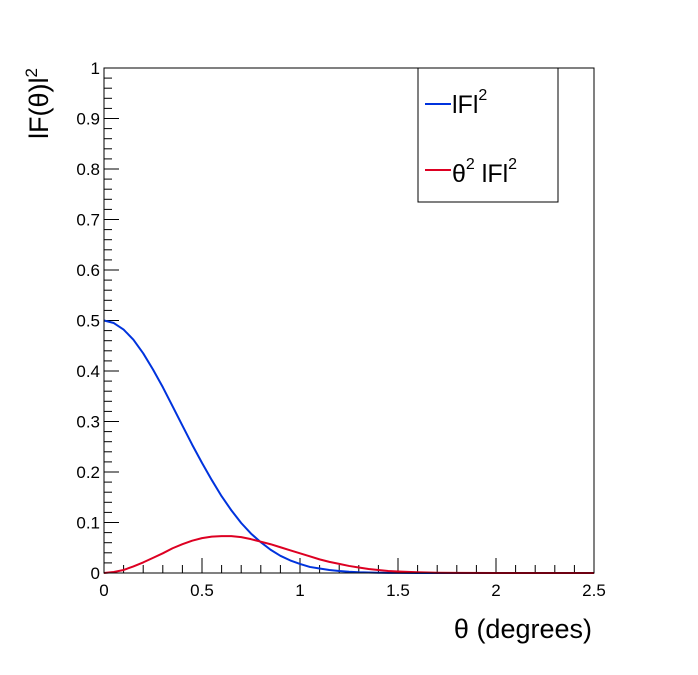 Image resolution: width=698 pixels, height=675 pixels. What do you see at coordinates (88, 422) in the screenshot?
I see `y-tick-label: 0.3` at bounding box center [88, 422].